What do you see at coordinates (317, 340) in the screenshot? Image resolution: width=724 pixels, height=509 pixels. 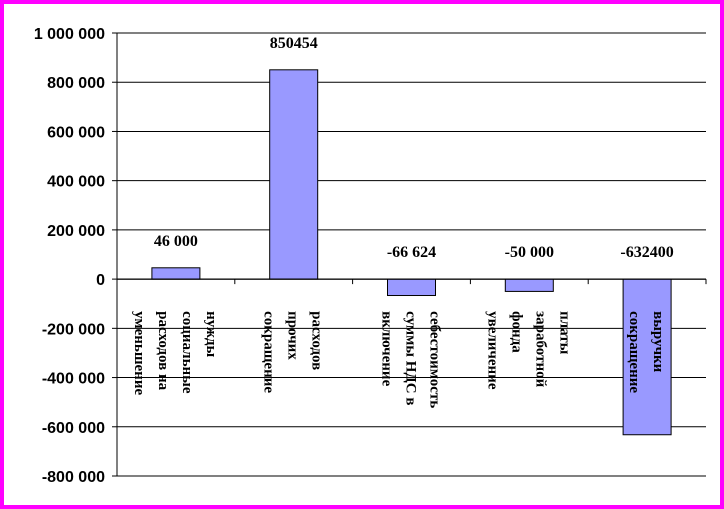 I see `category-label-line: расходов` at bounding box center [317, 340].